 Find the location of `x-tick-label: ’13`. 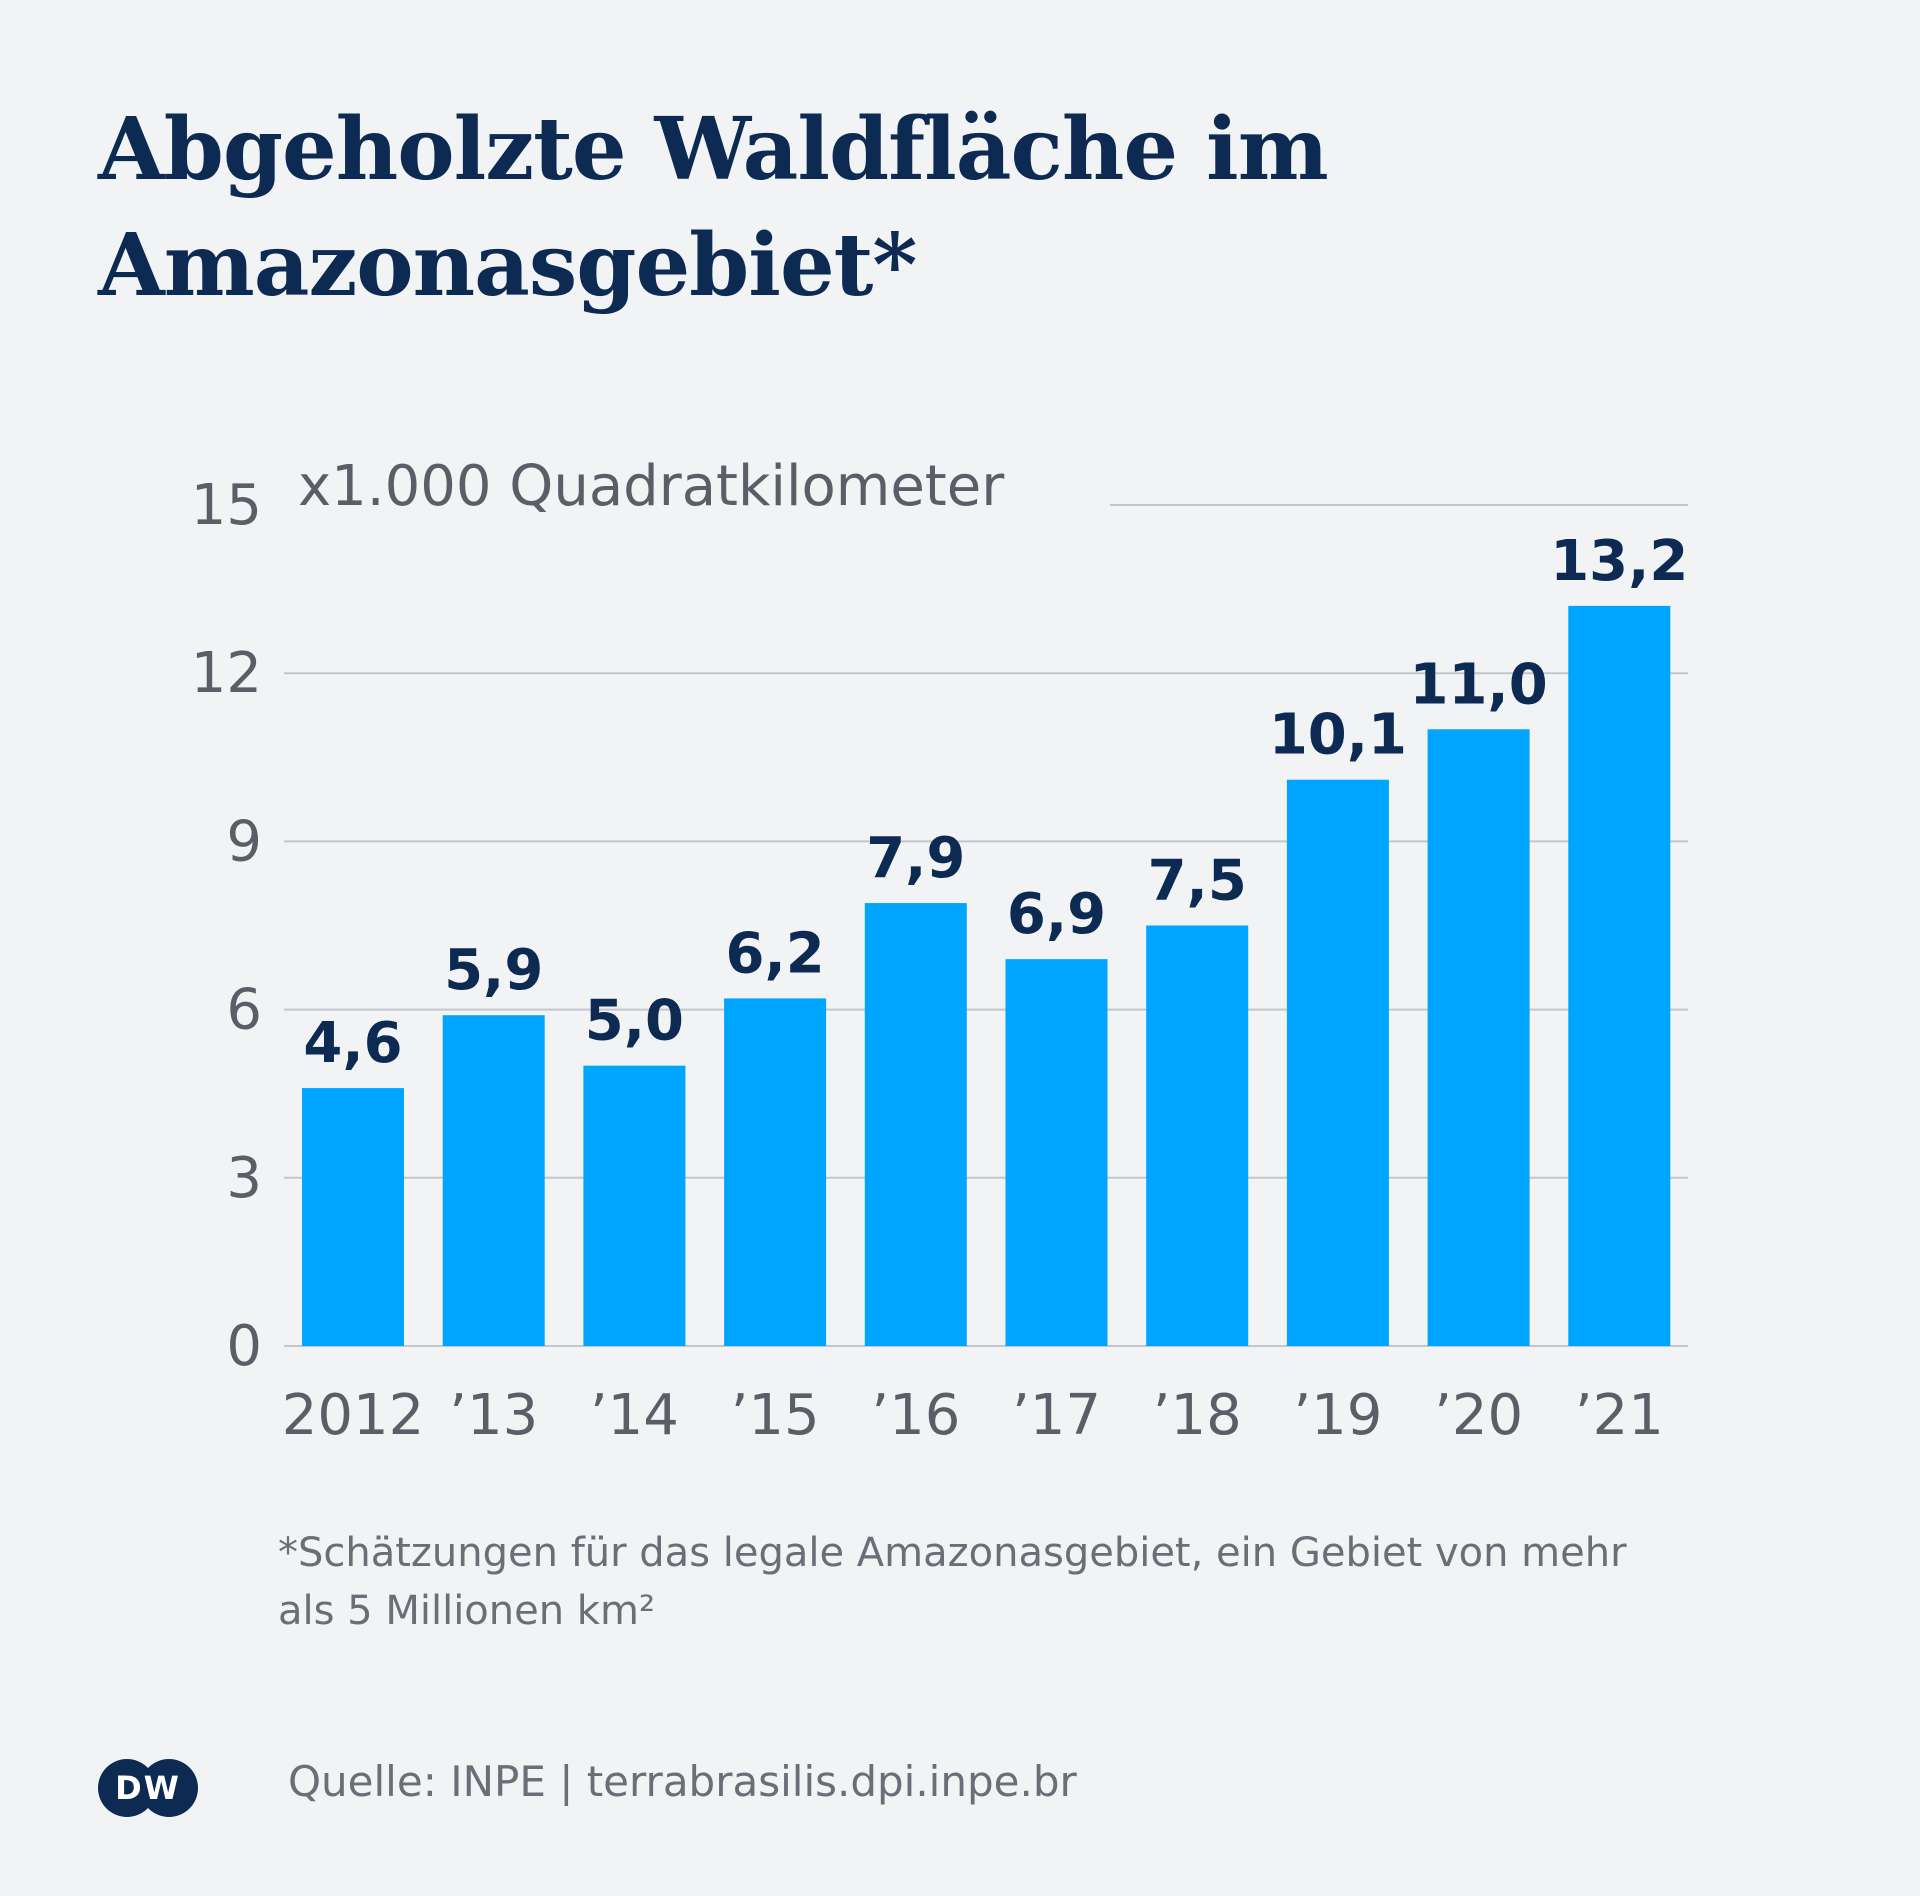

x-tick-label: ’13 is located at coordinates (493, 1415).